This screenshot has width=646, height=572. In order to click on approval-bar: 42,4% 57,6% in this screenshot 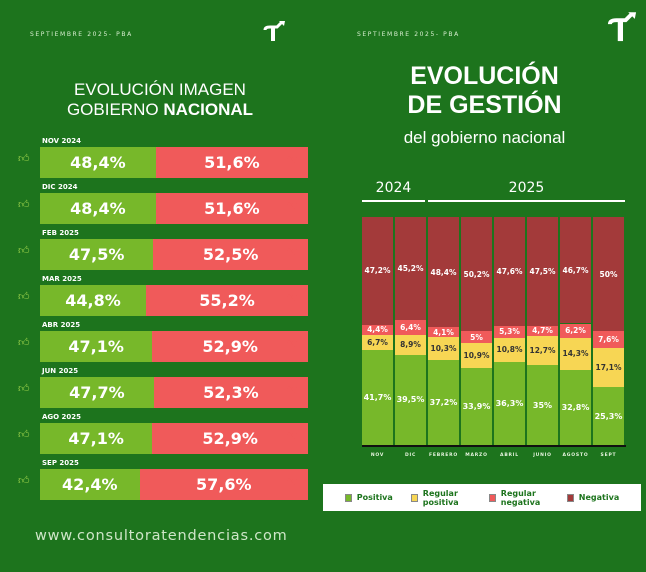, I will do `click(174, 484)`.